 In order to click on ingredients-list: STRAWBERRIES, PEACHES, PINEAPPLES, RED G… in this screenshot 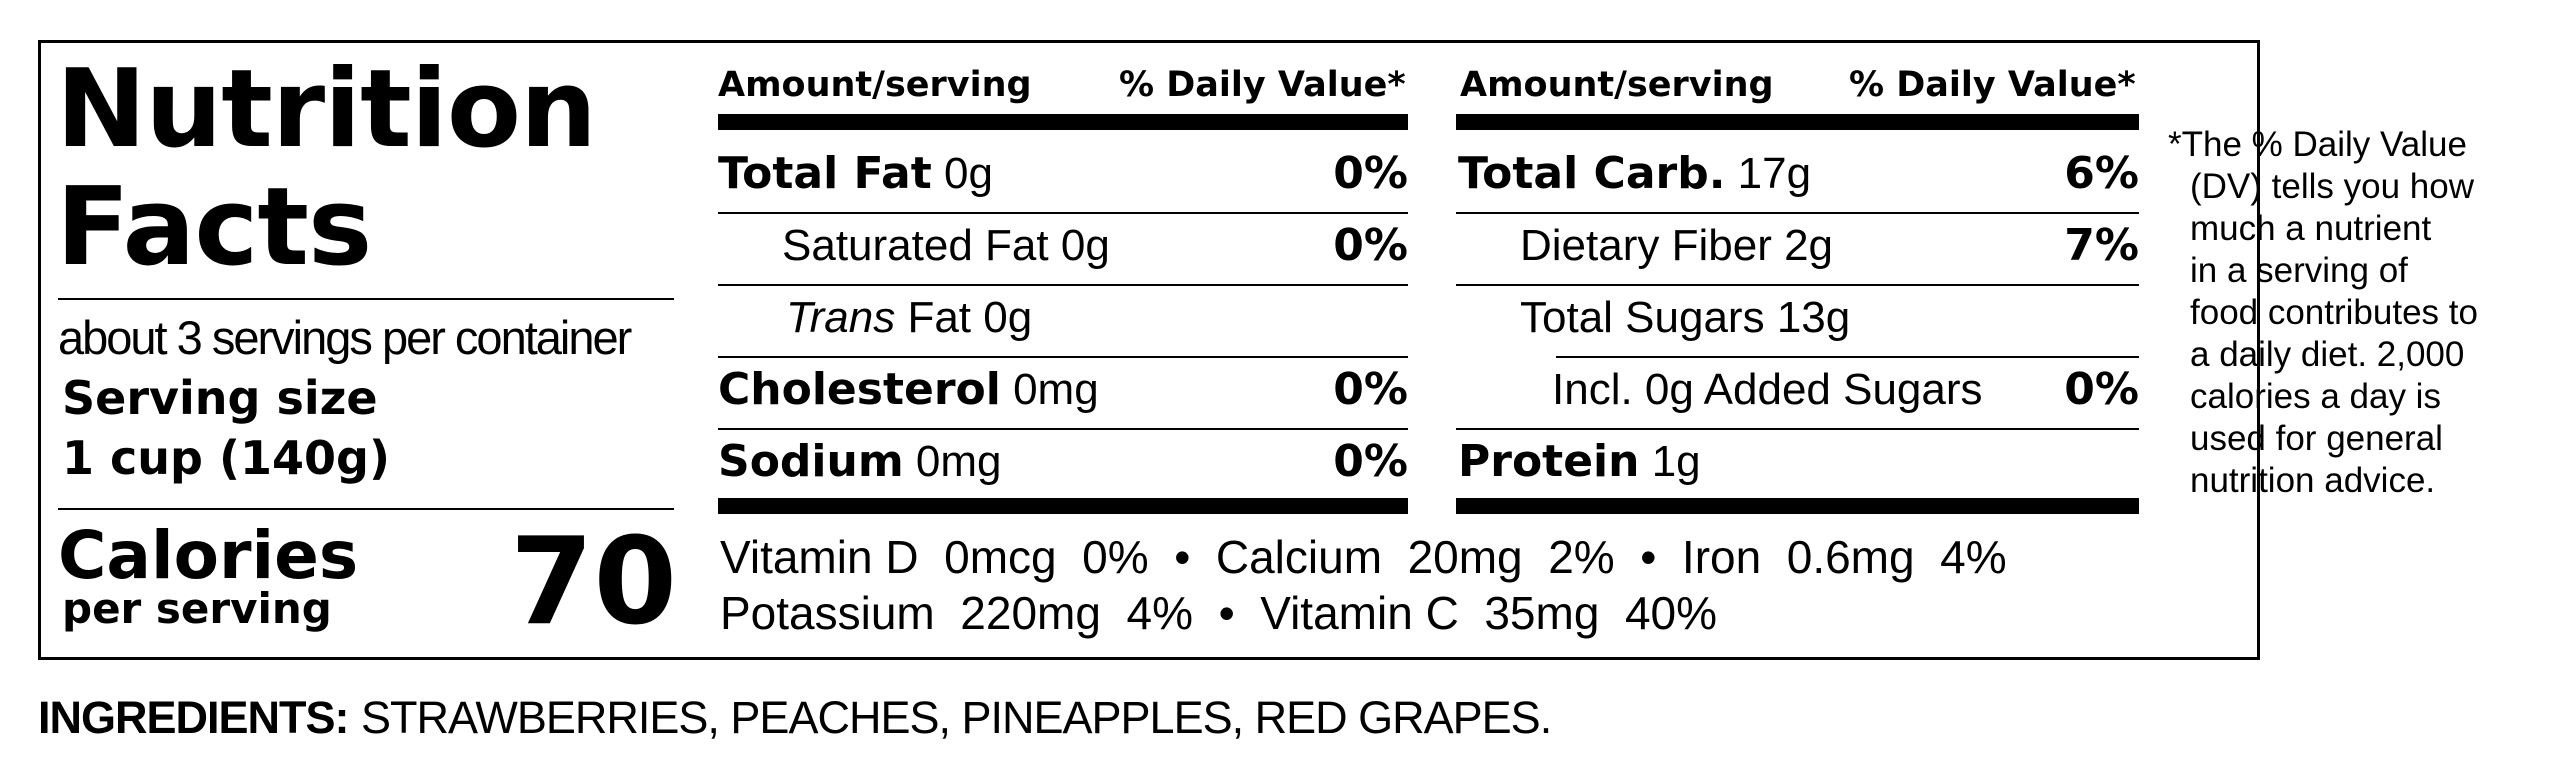, I will do `click(956, 717)`.